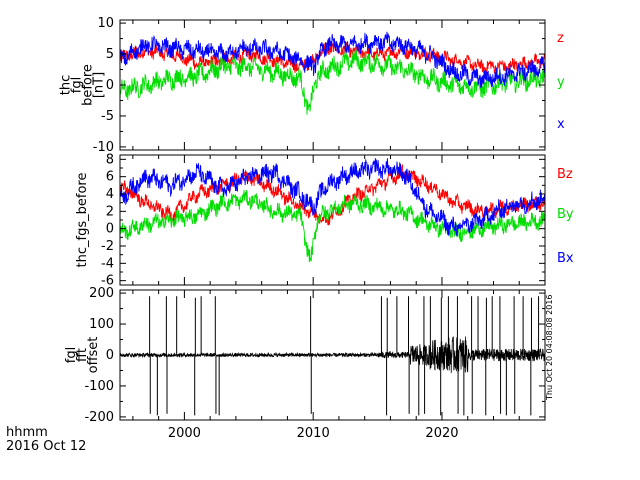 This screenshot has height=480, width=640. What do you see at coordinates (549, 348) in the screenshot?
I see `timestamp-label: Thu Oct 20 04:08:08 2016` at bounding box center [549, 348].